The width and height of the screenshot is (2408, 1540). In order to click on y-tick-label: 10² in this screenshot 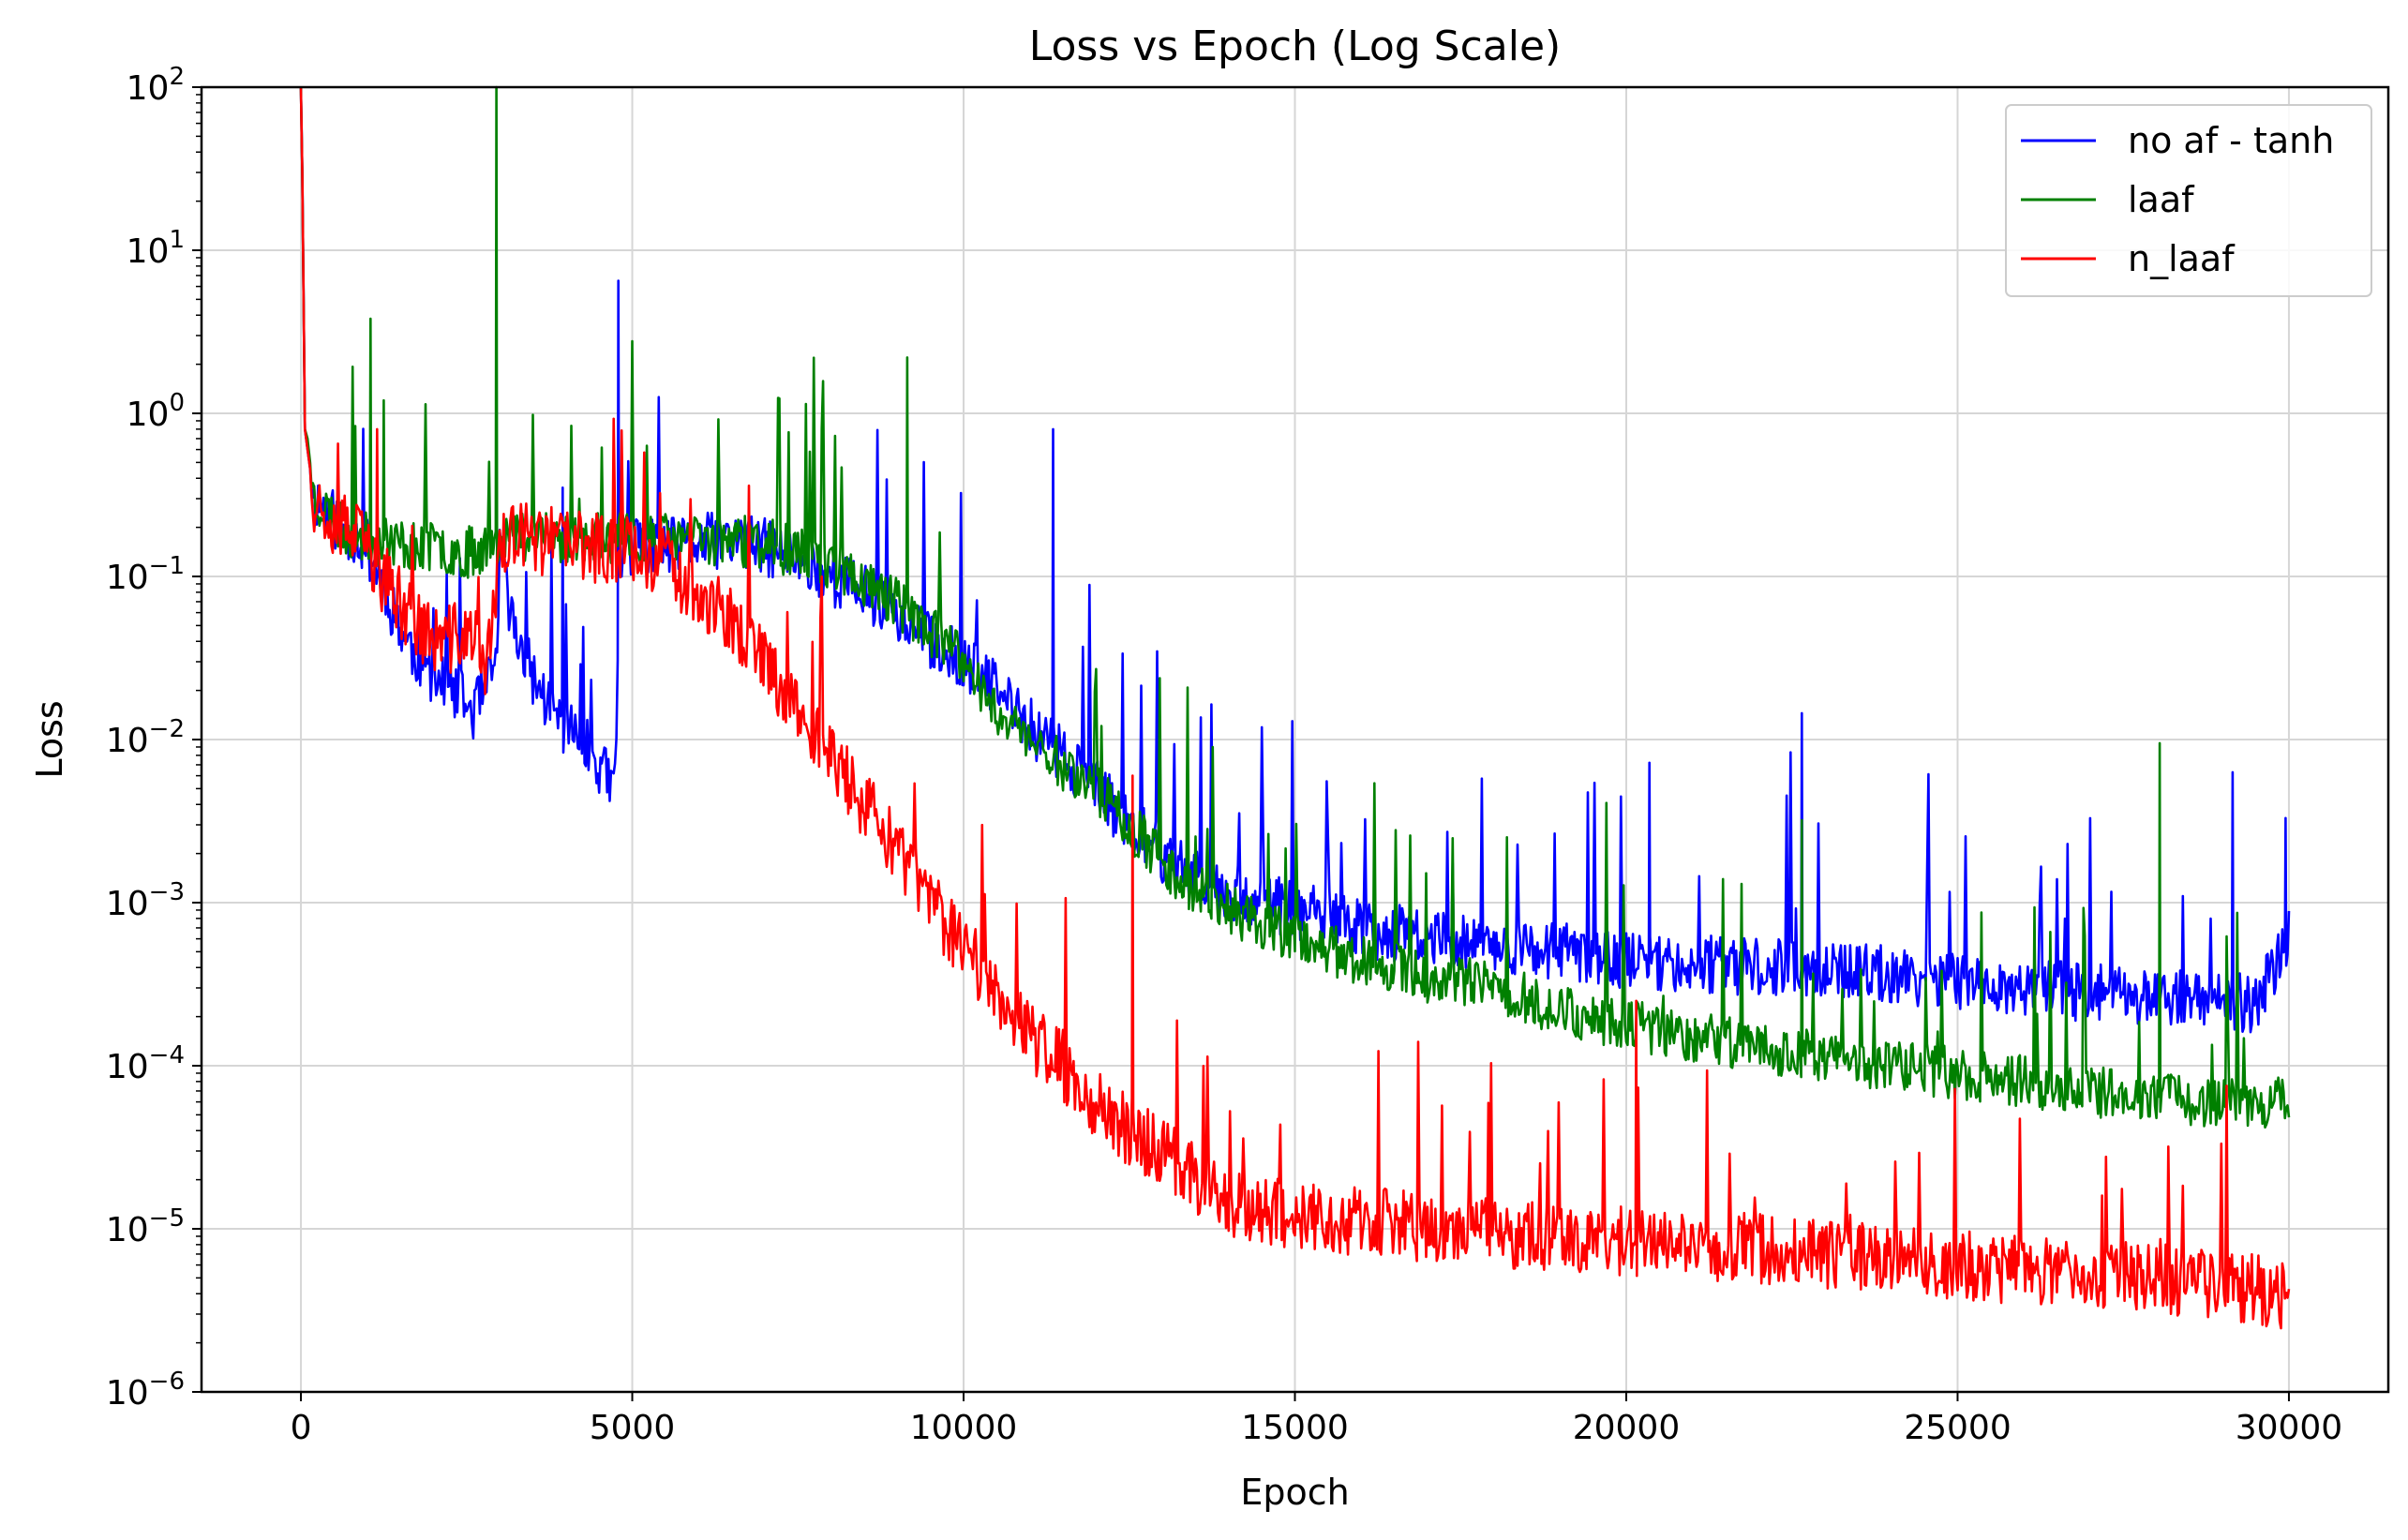, I will do `click(156, 85)`.